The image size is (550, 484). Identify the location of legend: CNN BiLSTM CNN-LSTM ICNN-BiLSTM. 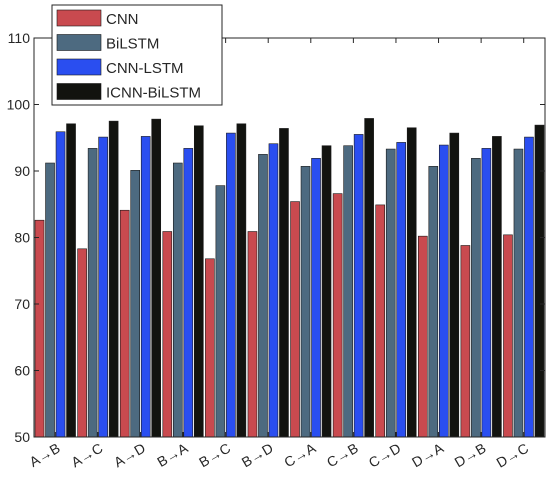
(137, 55).